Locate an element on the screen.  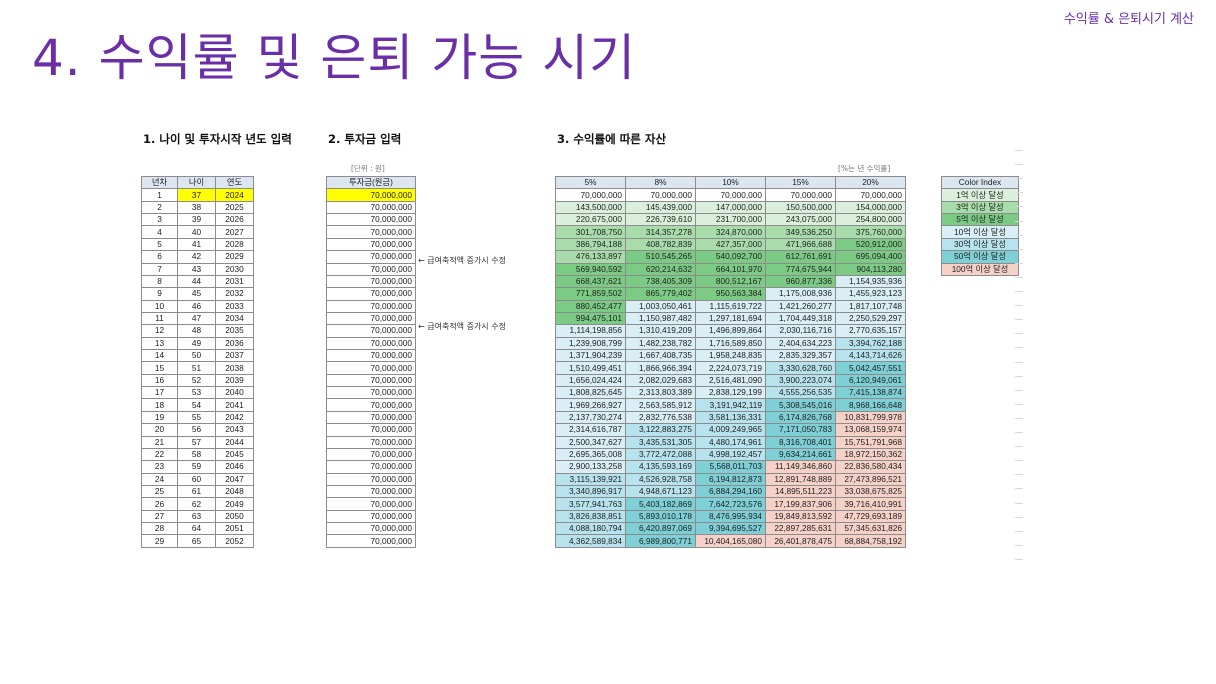
year-no-cell: 23 is located at coordinates (159, 467).